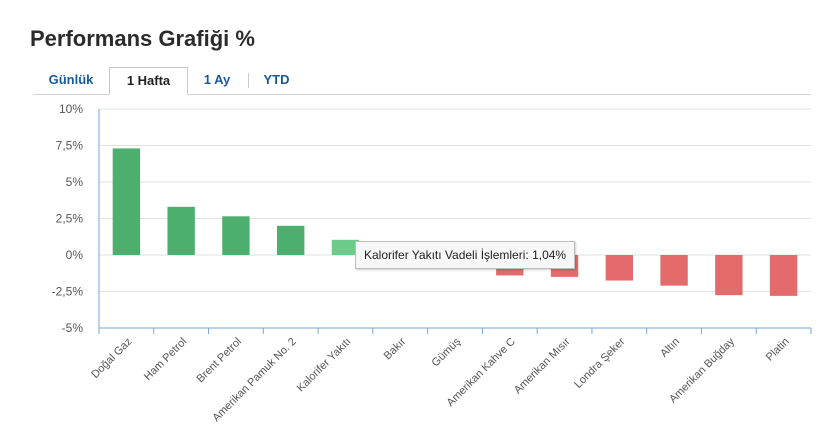 Image resolution: width=827 pixels, height=448 pixels. I want to click on x-tick-label: Doğal Gaz, so click(111, 358).